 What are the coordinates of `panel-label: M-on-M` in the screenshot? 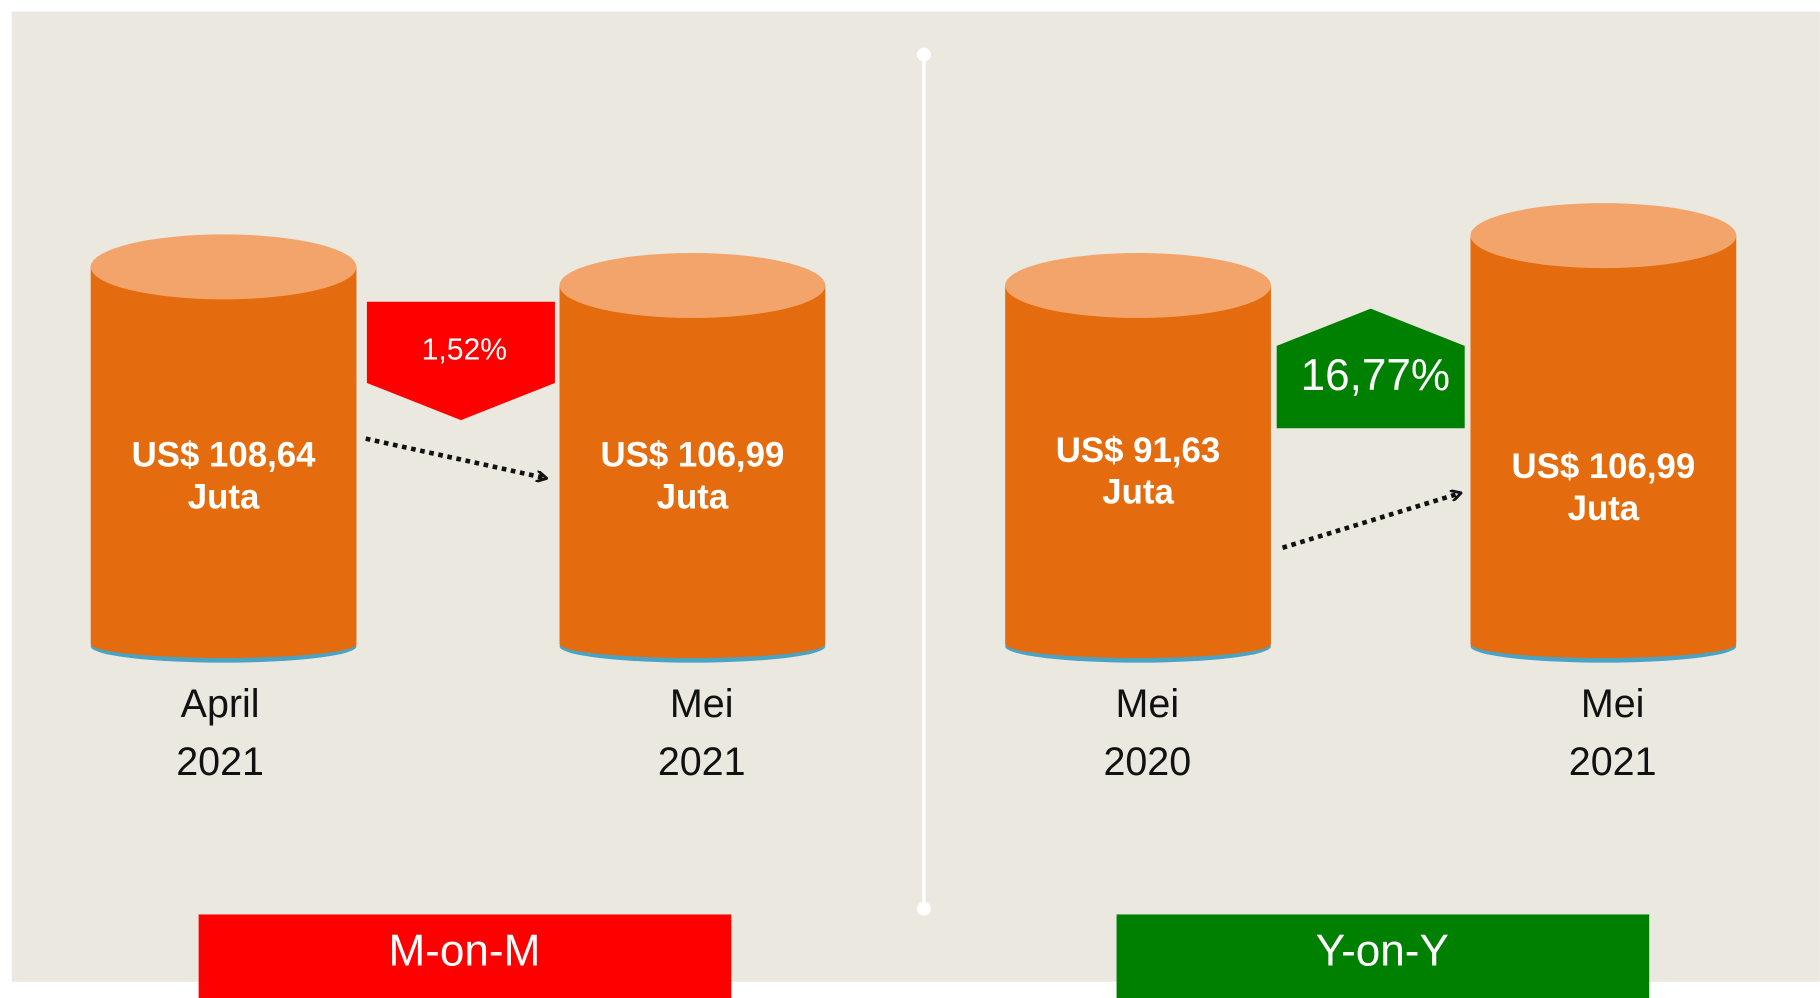 It's located at (464, 951).